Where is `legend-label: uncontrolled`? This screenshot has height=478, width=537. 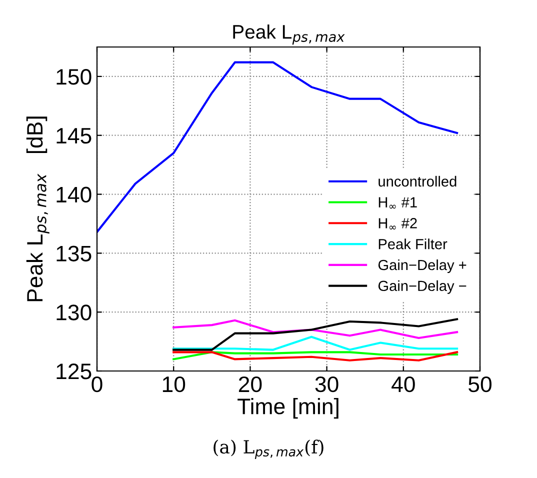
legend-label: uncontrolled is located at coordinates (417, 181).